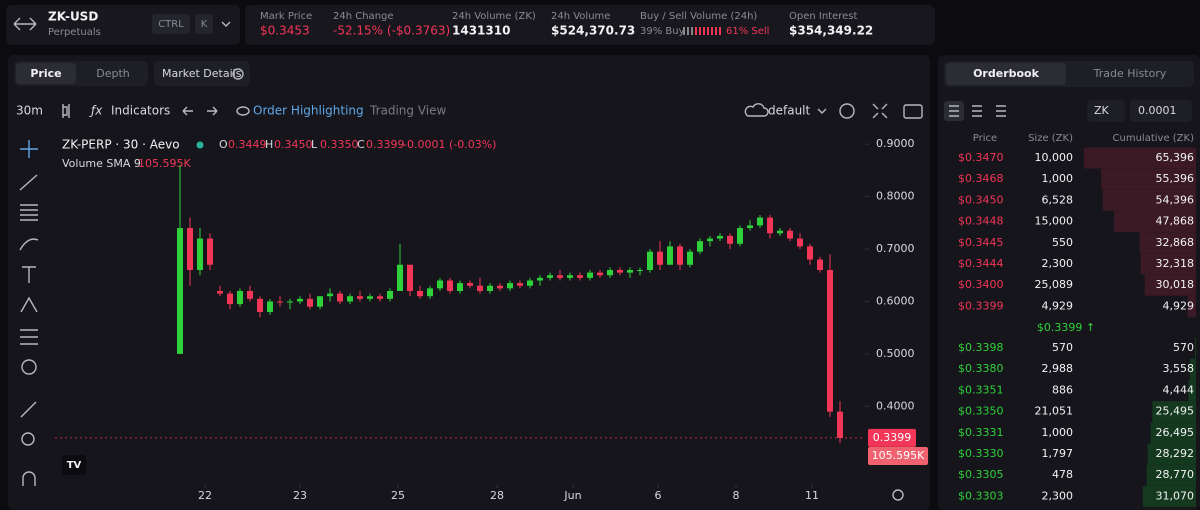  What do you see at coordinates (981, 474) in the screenshot?
I see `price: $0.3305` at bounding box center [981, 474].